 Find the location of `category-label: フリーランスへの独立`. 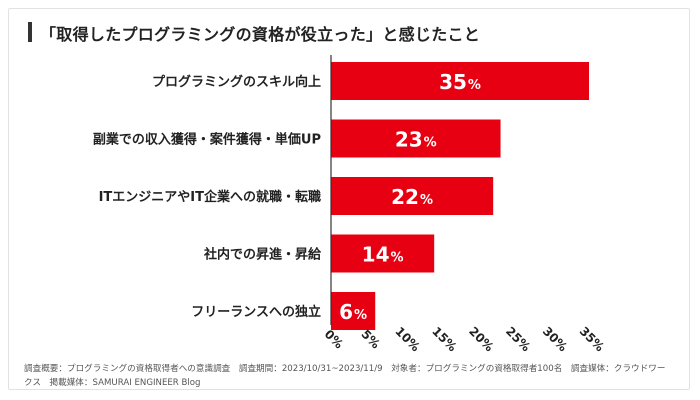

category-label: フリーランスへの独立 is located at coordinates (256, 312).